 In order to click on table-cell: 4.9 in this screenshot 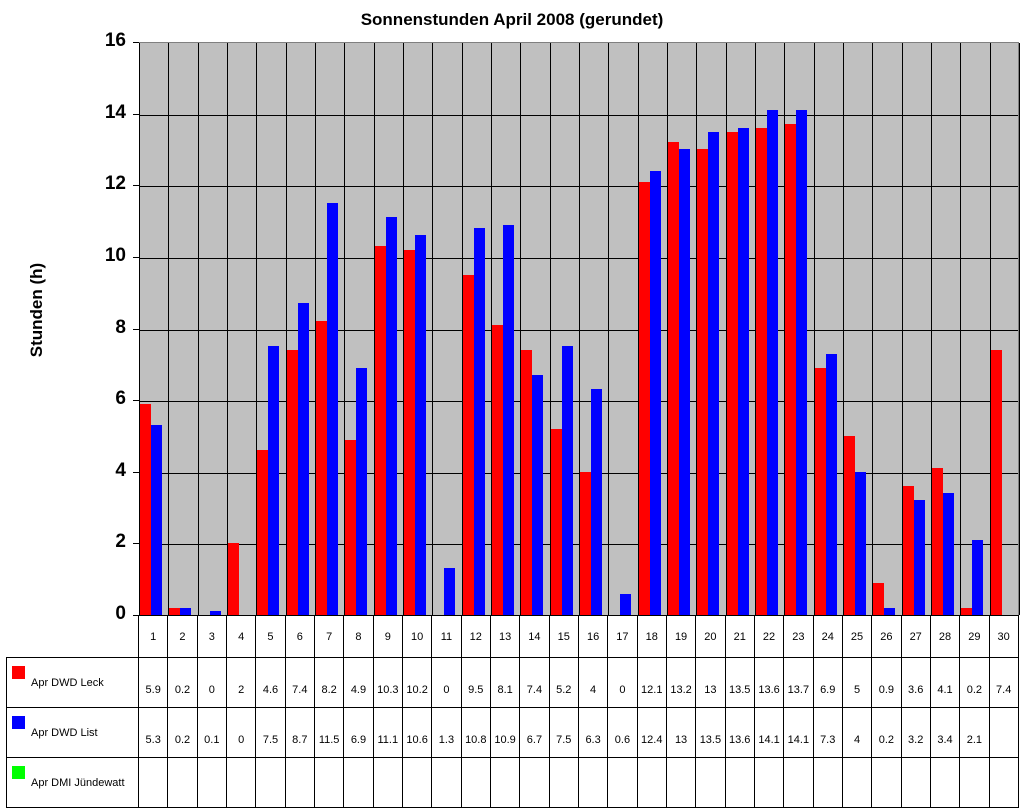, I will do `click(358, 682)`.